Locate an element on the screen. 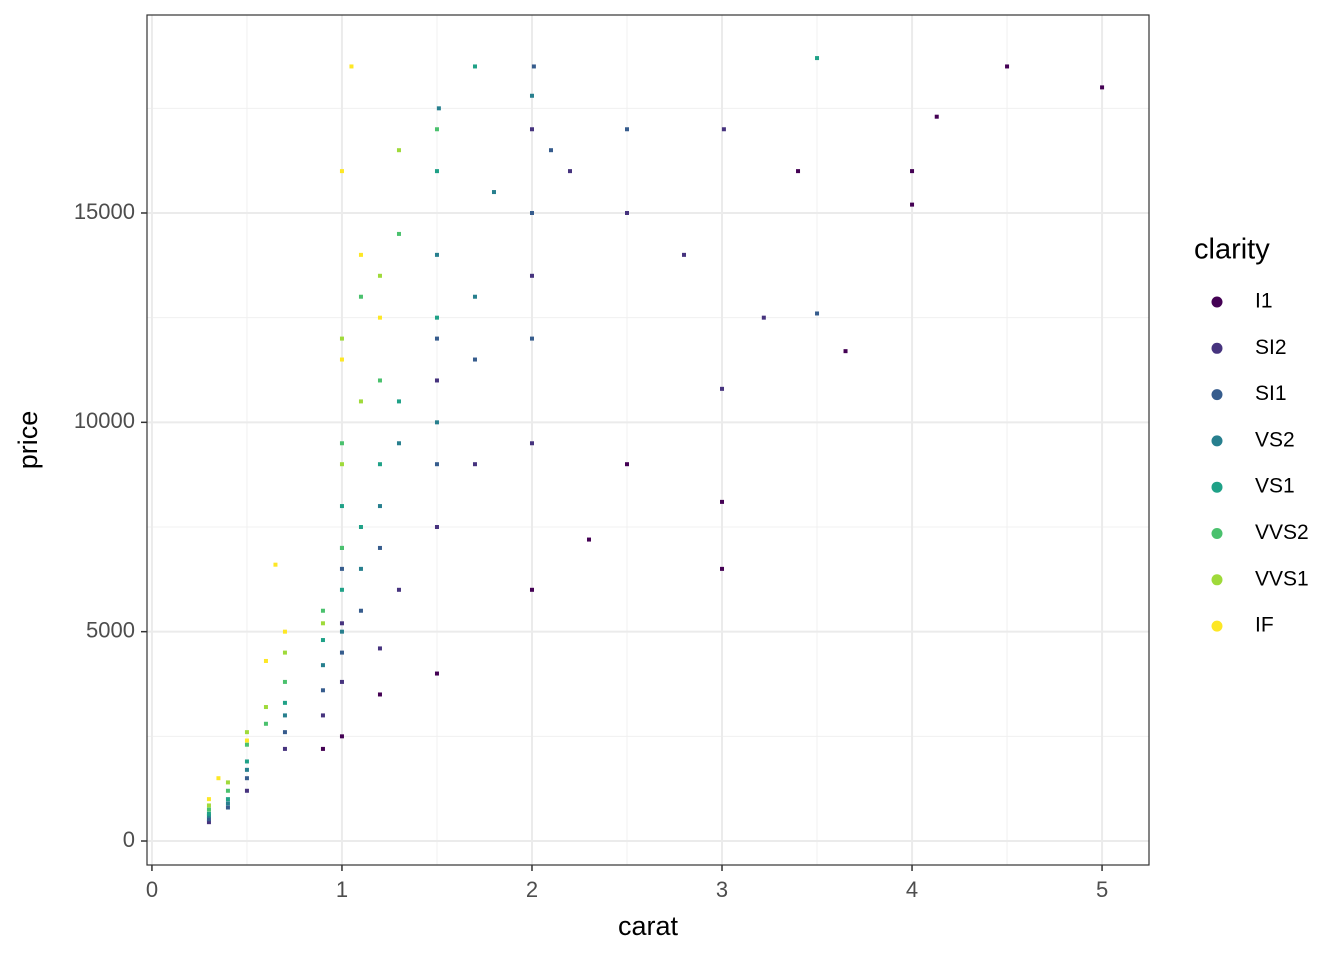 The image size is (1344, 965). legend-label: VVS2 is located at coordinates (1282, 532).